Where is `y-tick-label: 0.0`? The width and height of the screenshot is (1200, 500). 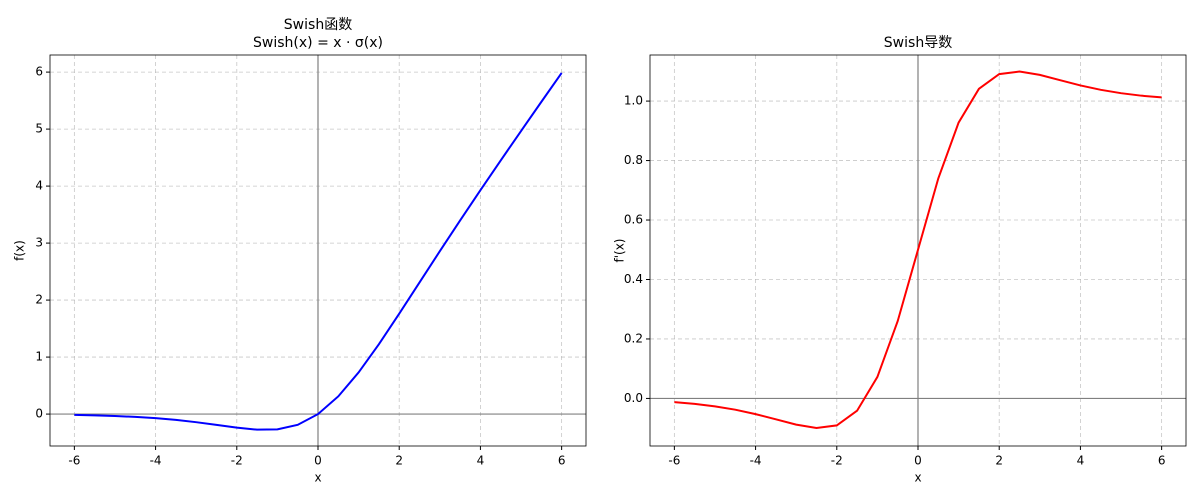 y-tick-label: 0.0 is located at coordinates (633, 398).